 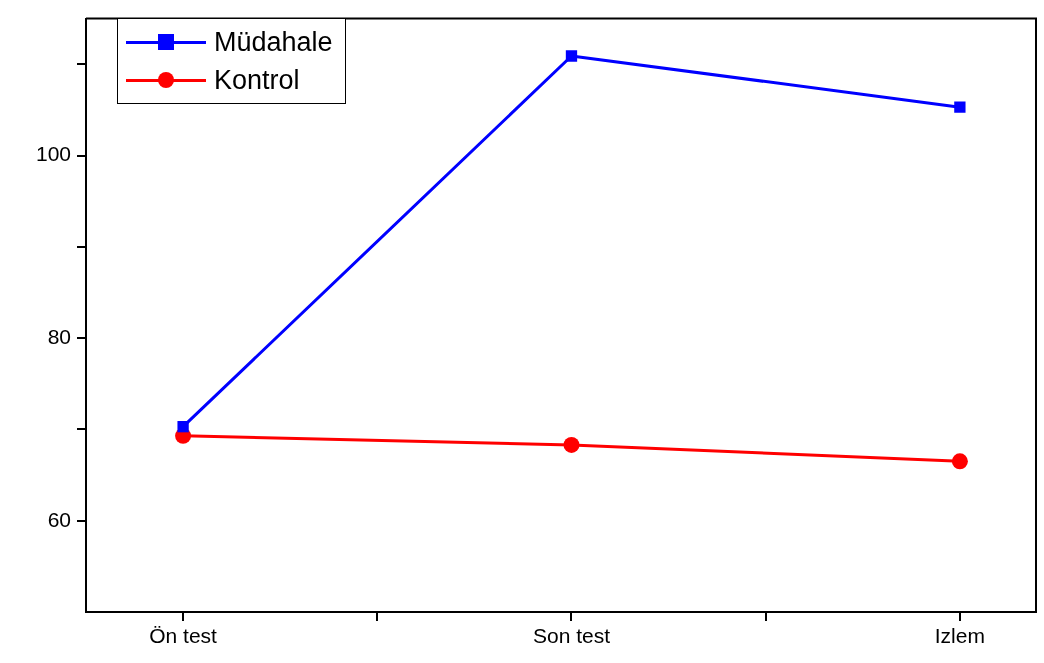 I want to click on legend-label: Müdahale, so click(x=273, y=42).